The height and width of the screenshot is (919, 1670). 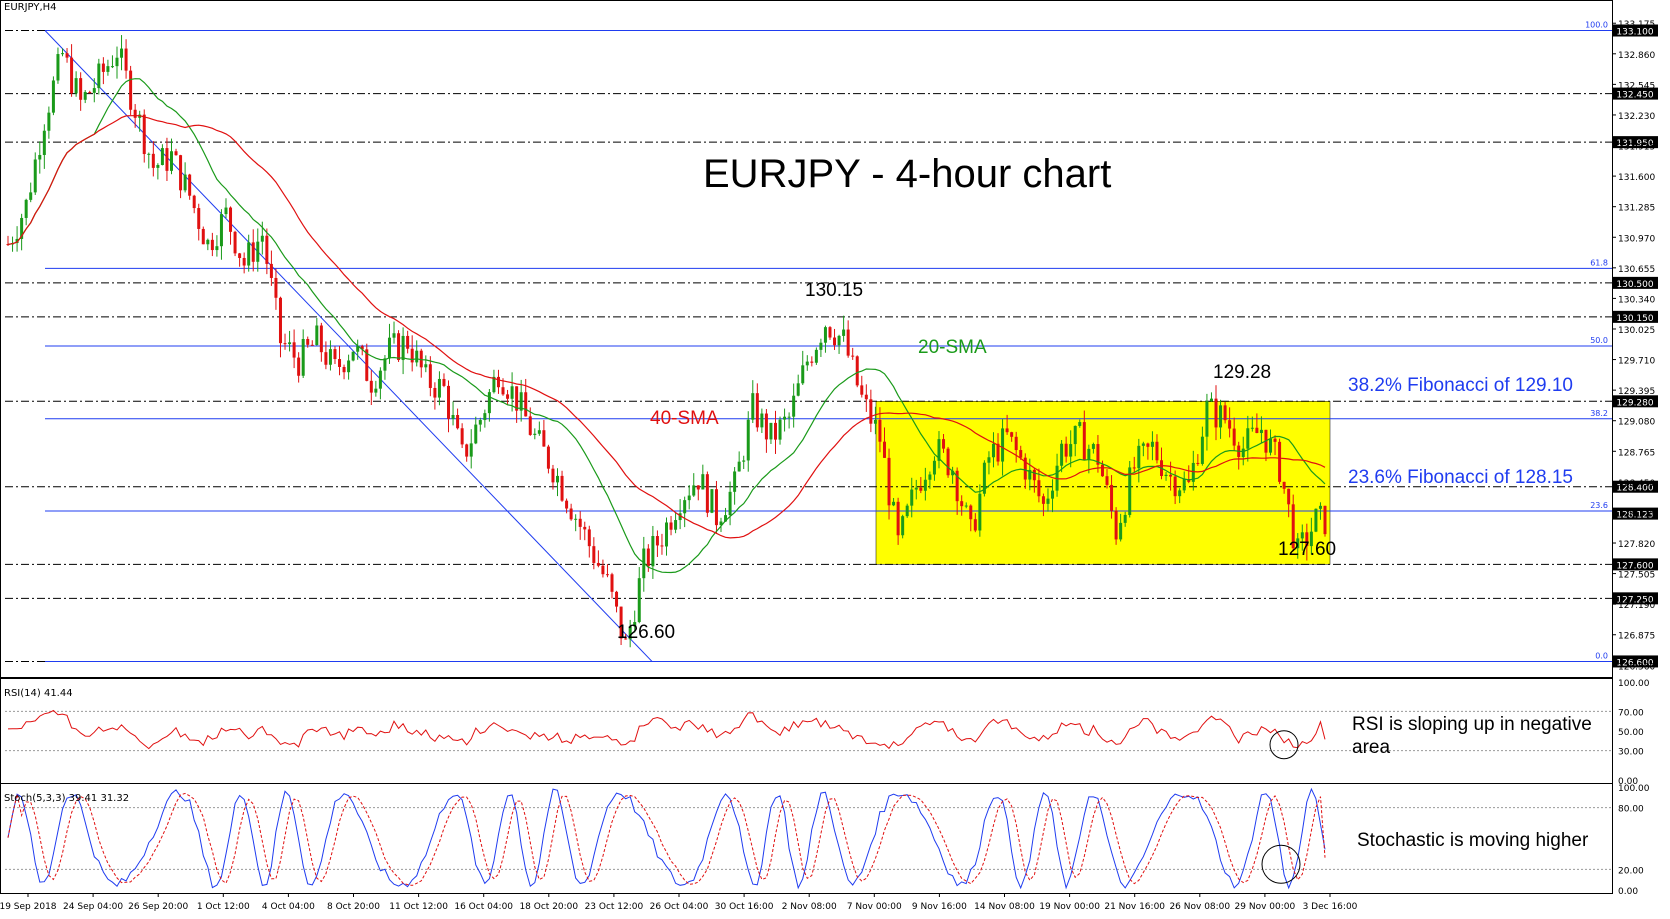 I want to click on price-tick-label: 128.135, so click(x=1636, y=514).